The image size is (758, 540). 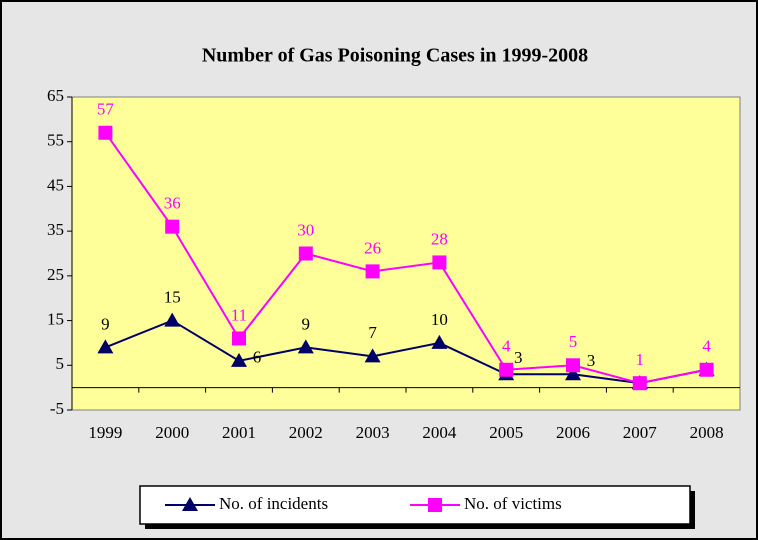 What do you see at coordinates (306, 432) in the screenshot?
I see `x-tick-label: 2002` at bounding box center [306, 432].